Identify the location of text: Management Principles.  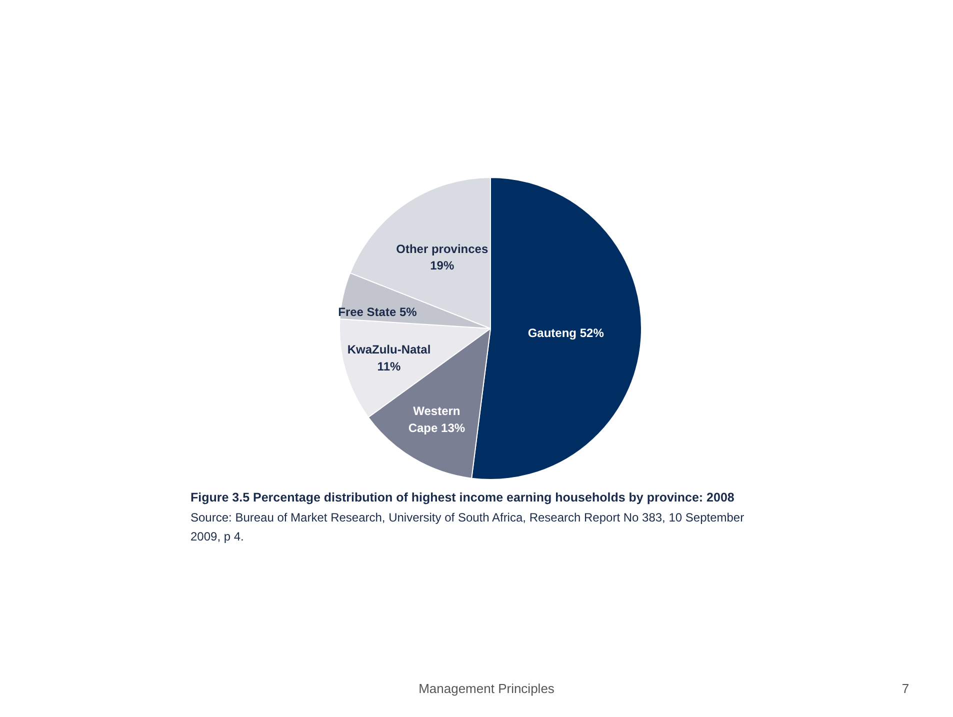
(486, 688).